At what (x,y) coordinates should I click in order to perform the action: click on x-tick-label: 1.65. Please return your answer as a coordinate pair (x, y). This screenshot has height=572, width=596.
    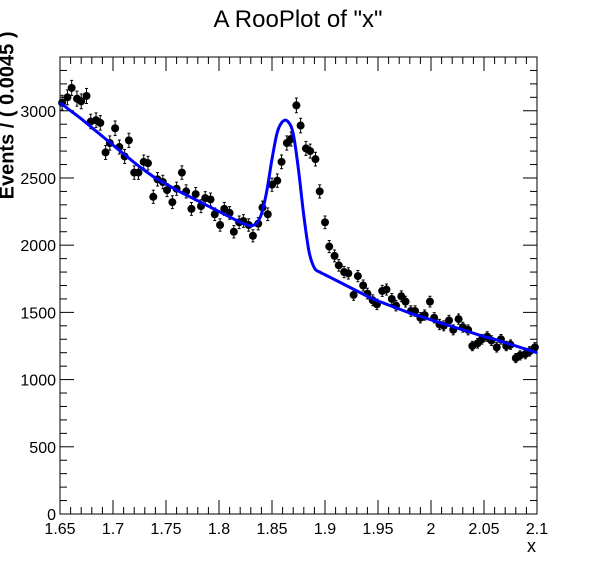
    Looking at the image, I should click on (59, 529).